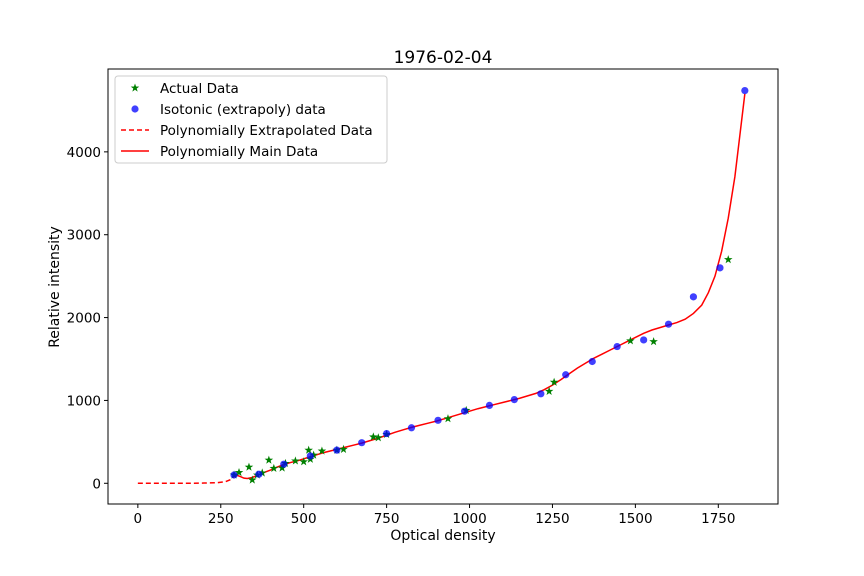  Describe the element at coordinates (443, 58) in the screenshot. I see `chart-title: 1976-02-04` at that location.